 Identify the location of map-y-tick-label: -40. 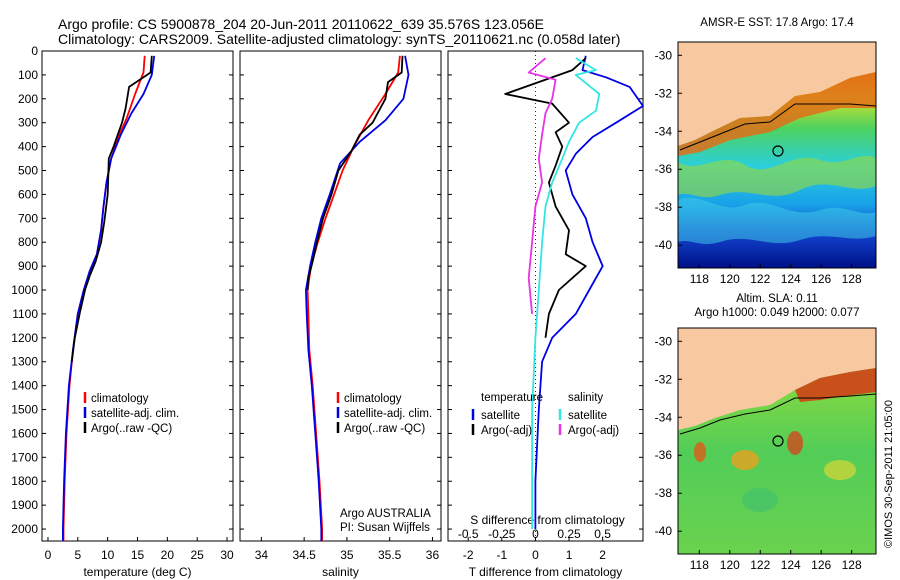
(664, 245).